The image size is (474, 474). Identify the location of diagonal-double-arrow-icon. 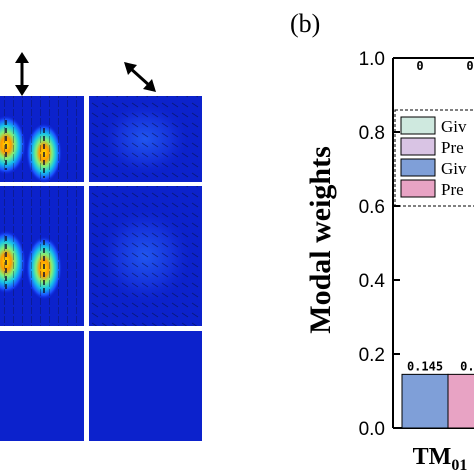
(140, 77).